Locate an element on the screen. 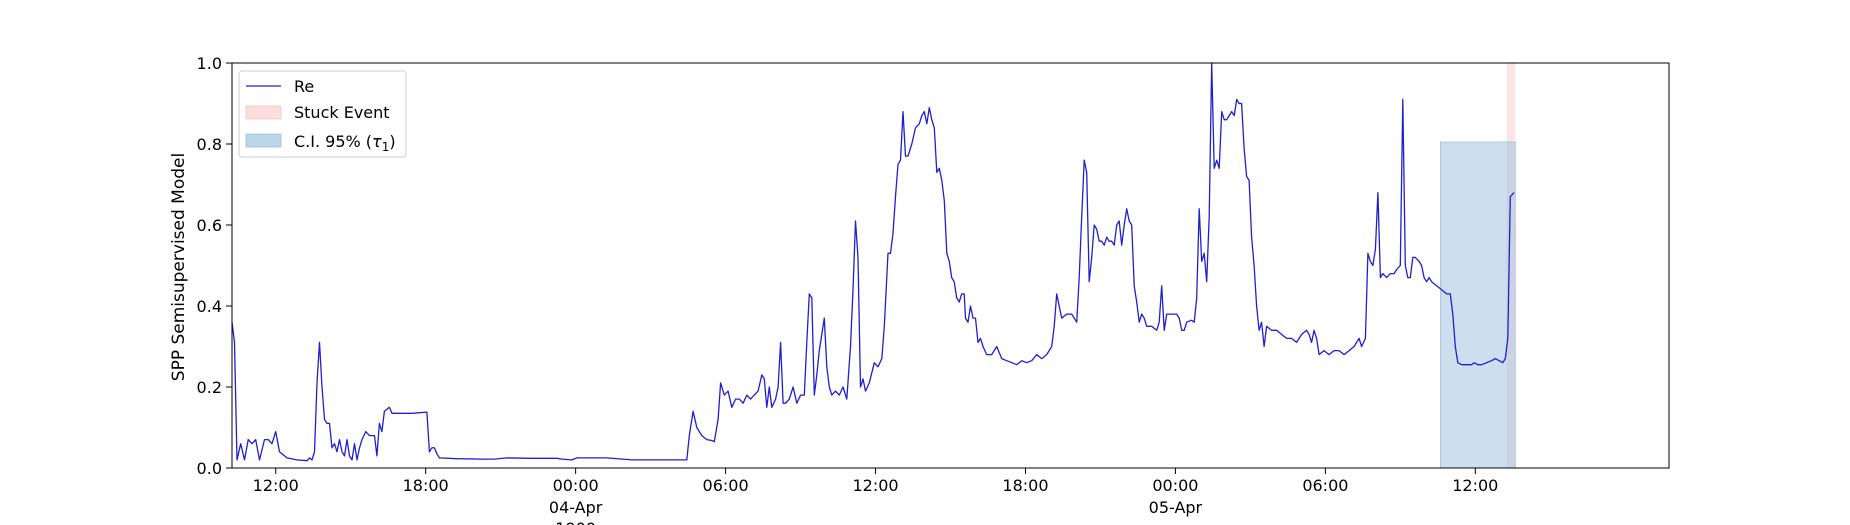  y-tick-label: 1.0 is located at coordinates (209, 63).